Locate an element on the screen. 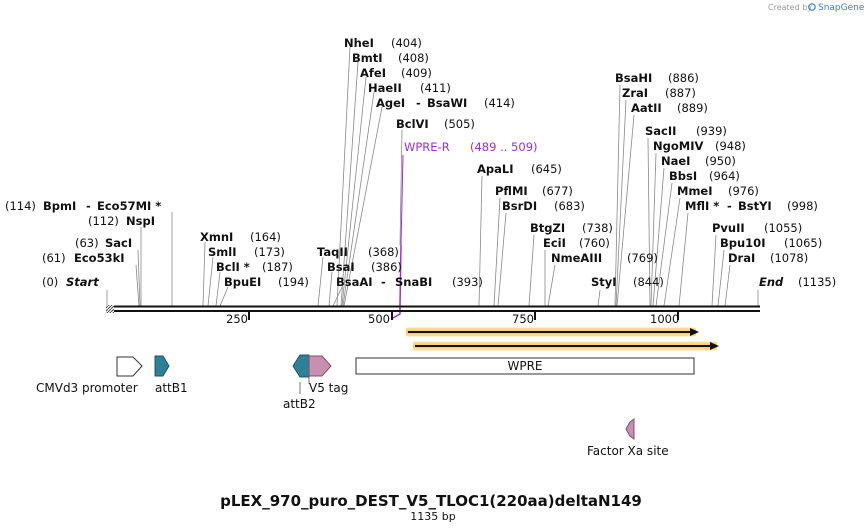  svg-text: (683) is located at coordinates (569, 206).